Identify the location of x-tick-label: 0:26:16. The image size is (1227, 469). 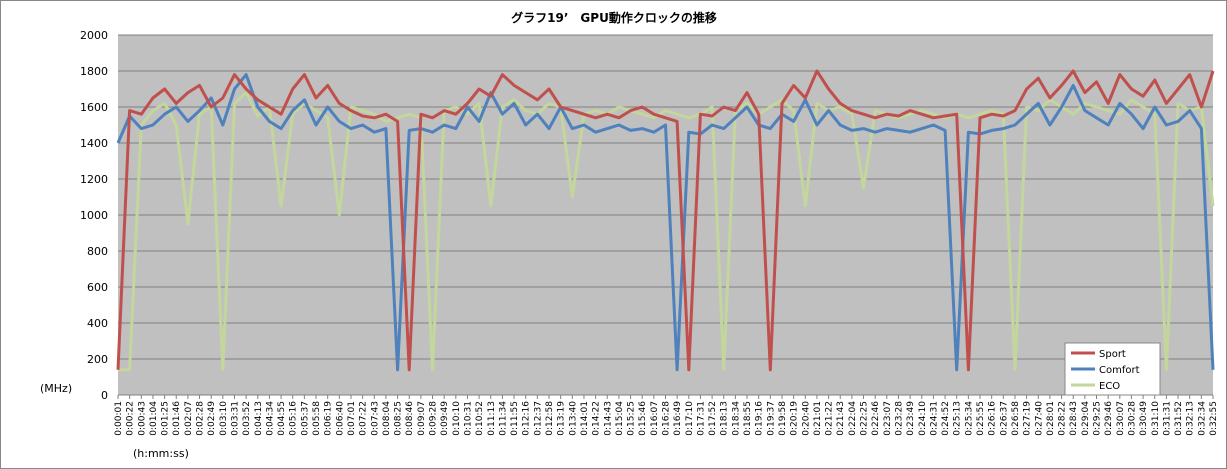
(993, 418).